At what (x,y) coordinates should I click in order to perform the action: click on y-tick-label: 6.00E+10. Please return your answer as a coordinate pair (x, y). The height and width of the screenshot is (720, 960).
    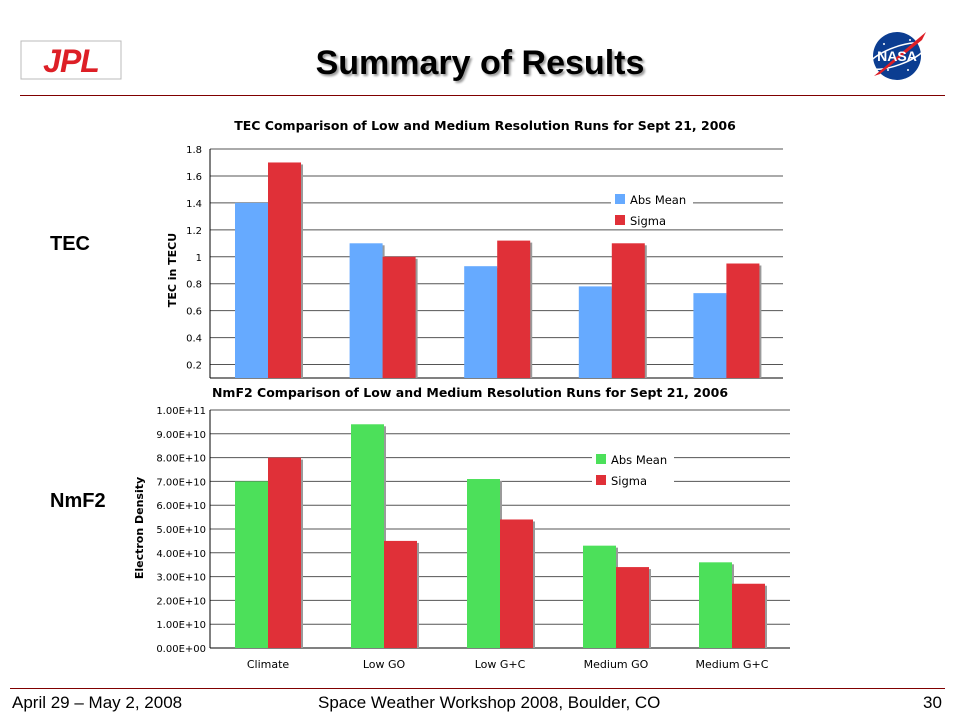
    Looking at the image, I should click on (181, 506).